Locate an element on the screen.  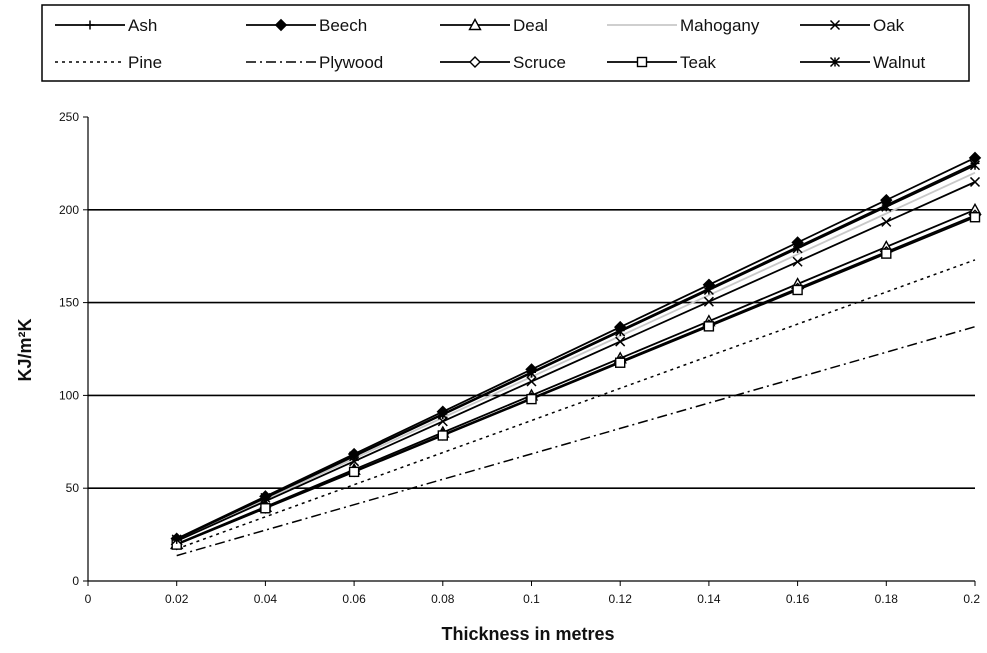
y-tick-label: 150 is located at coordinates (69, 303).